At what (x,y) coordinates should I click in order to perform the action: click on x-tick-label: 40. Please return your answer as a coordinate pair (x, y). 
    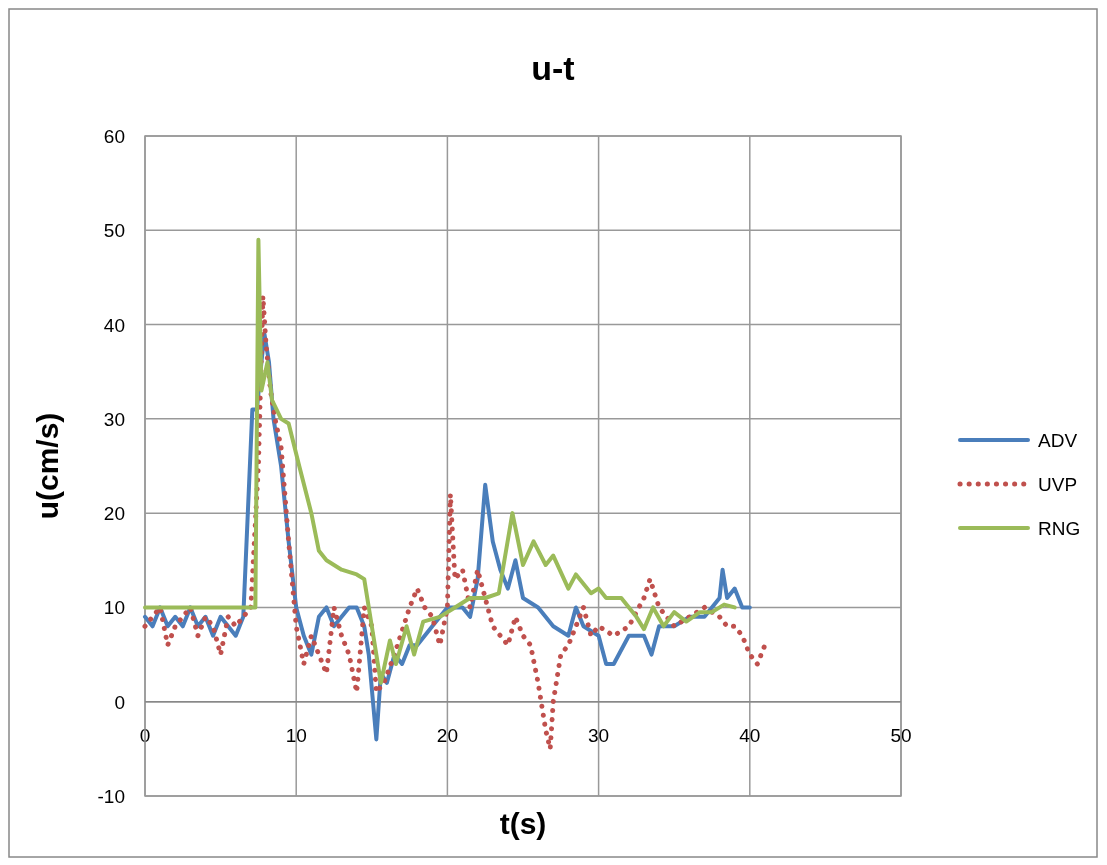
    Looking at the image, I should click on (750, 735).